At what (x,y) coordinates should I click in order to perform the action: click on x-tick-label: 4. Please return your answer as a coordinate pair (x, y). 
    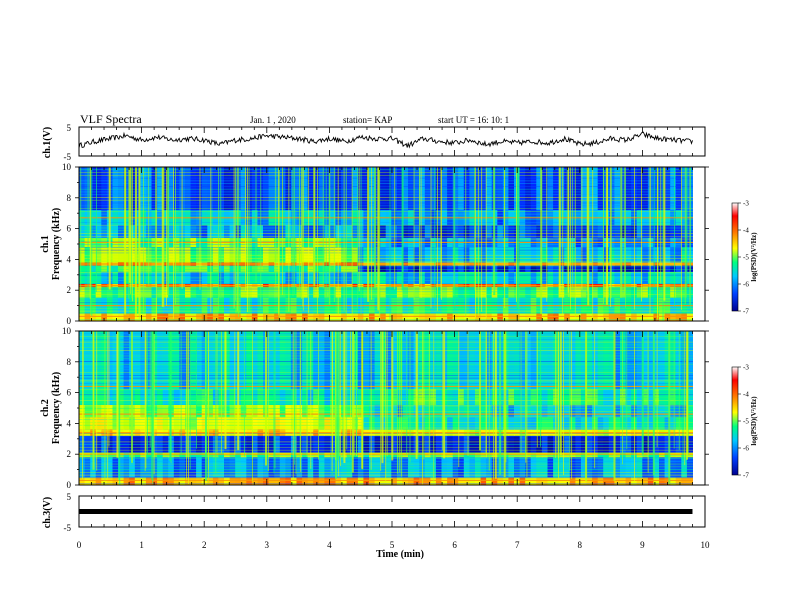
    Looking at the image, I should click on (329, 545).